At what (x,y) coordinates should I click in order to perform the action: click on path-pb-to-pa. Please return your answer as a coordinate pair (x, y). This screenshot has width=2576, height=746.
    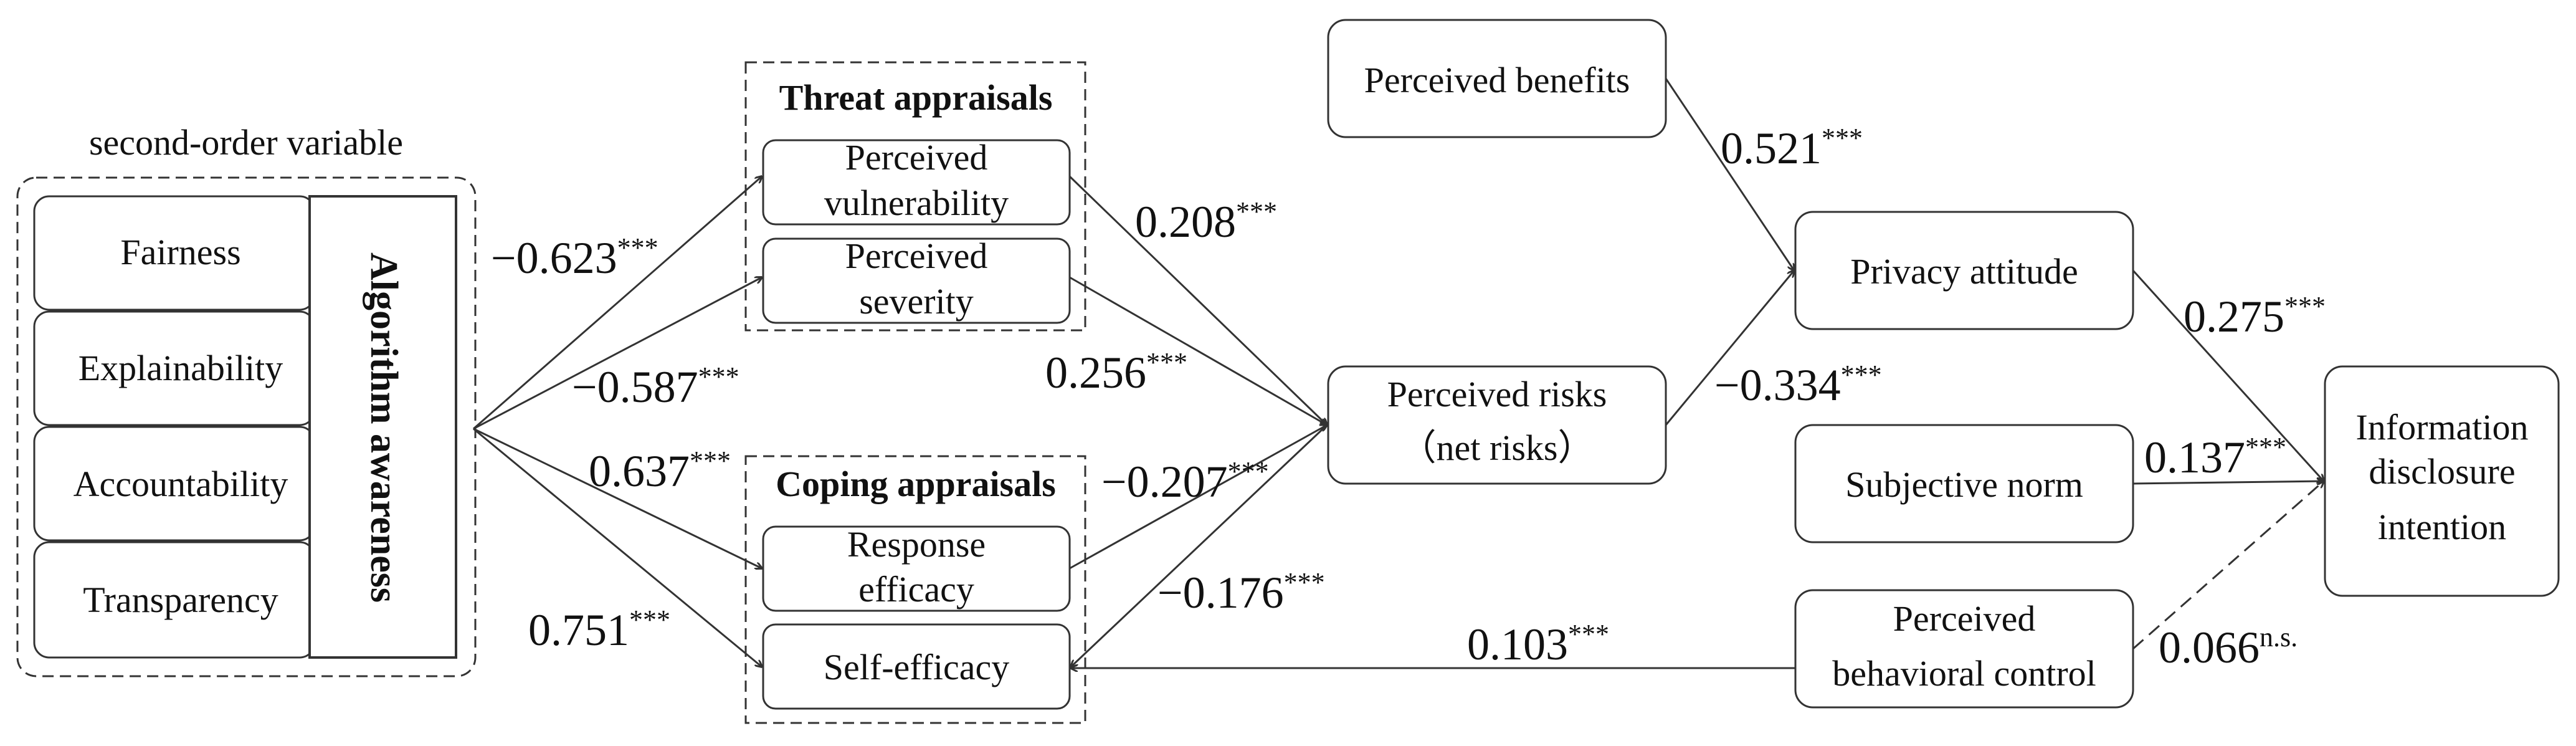
    Looking at the image, I should click on (1729, 174).